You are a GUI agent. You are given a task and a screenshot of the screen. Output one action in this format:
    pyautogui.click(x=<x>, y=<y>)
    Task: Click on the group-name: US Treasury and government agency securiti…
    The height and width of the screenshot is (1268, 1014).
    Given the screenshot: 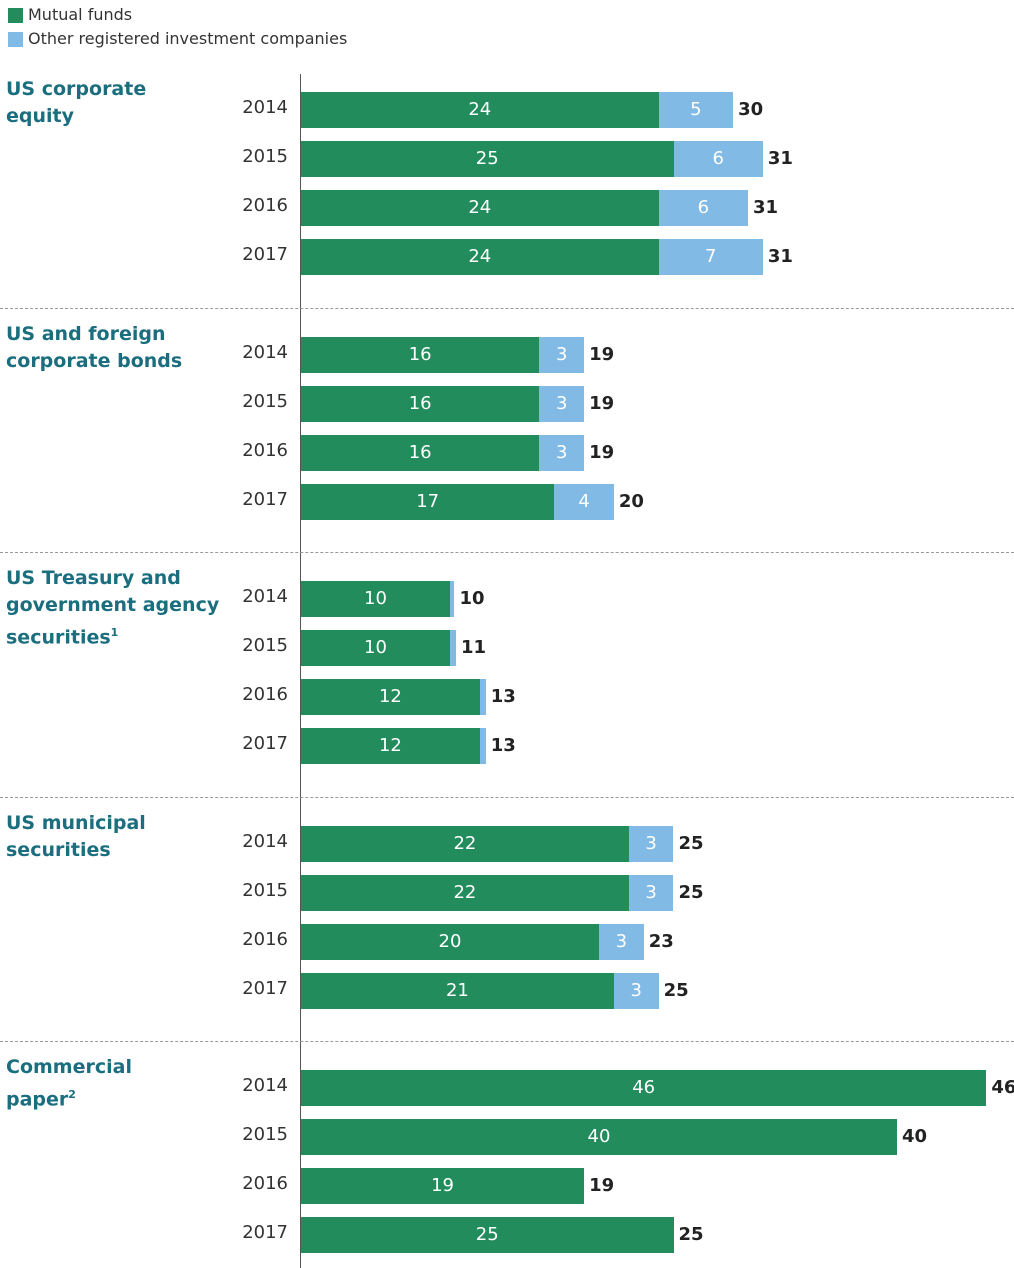 What is the action you would take?
    pyautogui.click(x=112, y=608)
    